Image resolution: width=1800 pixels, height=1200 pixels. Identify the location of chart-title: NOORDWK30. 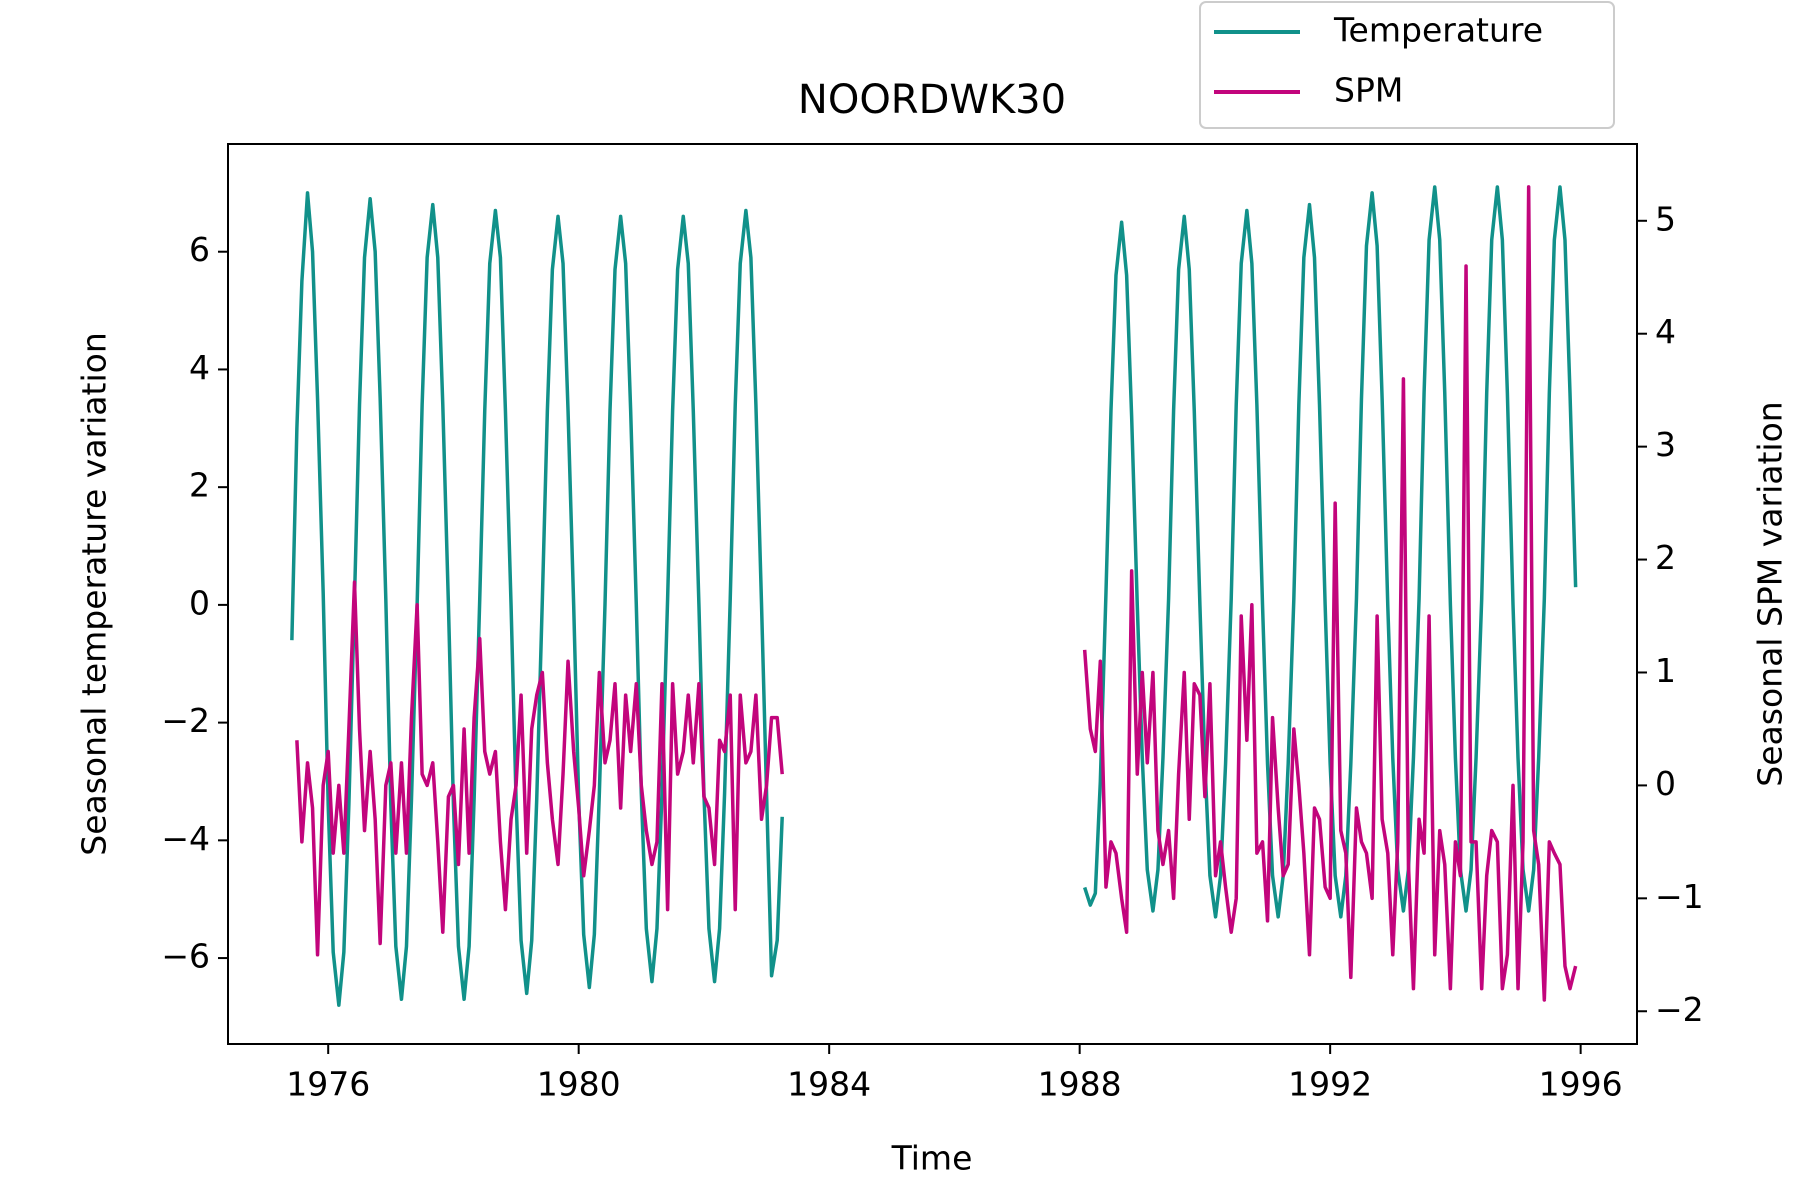
(932, 100).